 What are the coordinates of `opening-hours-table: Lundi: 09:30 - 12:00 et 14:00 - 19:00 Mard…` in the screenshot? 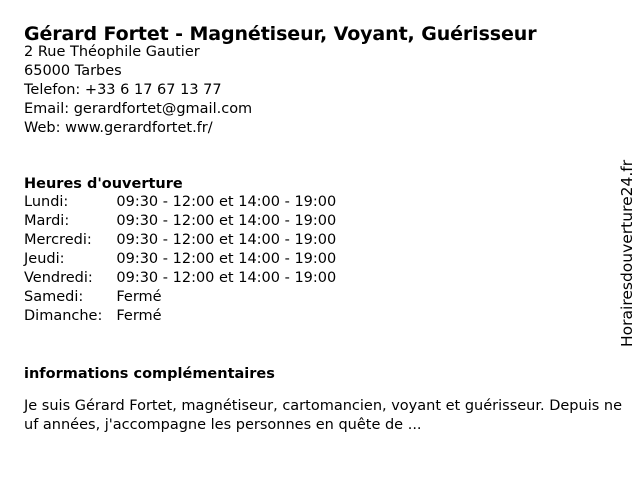 It's located at (180, 259).